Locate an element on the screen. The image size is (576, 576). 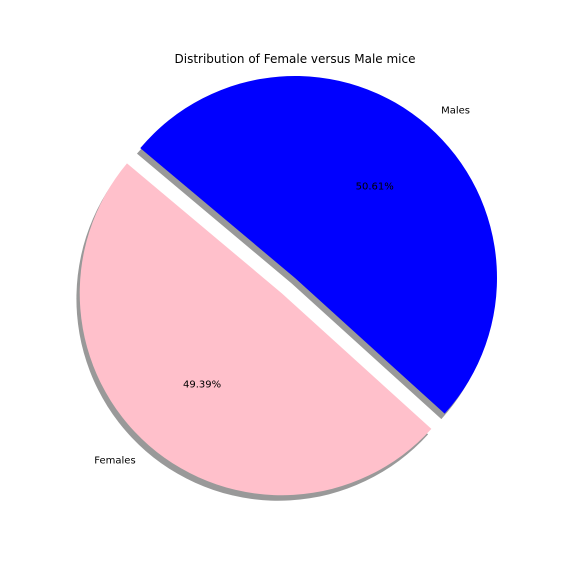
slice-label-males: Males is located at coordinates (455, 111).